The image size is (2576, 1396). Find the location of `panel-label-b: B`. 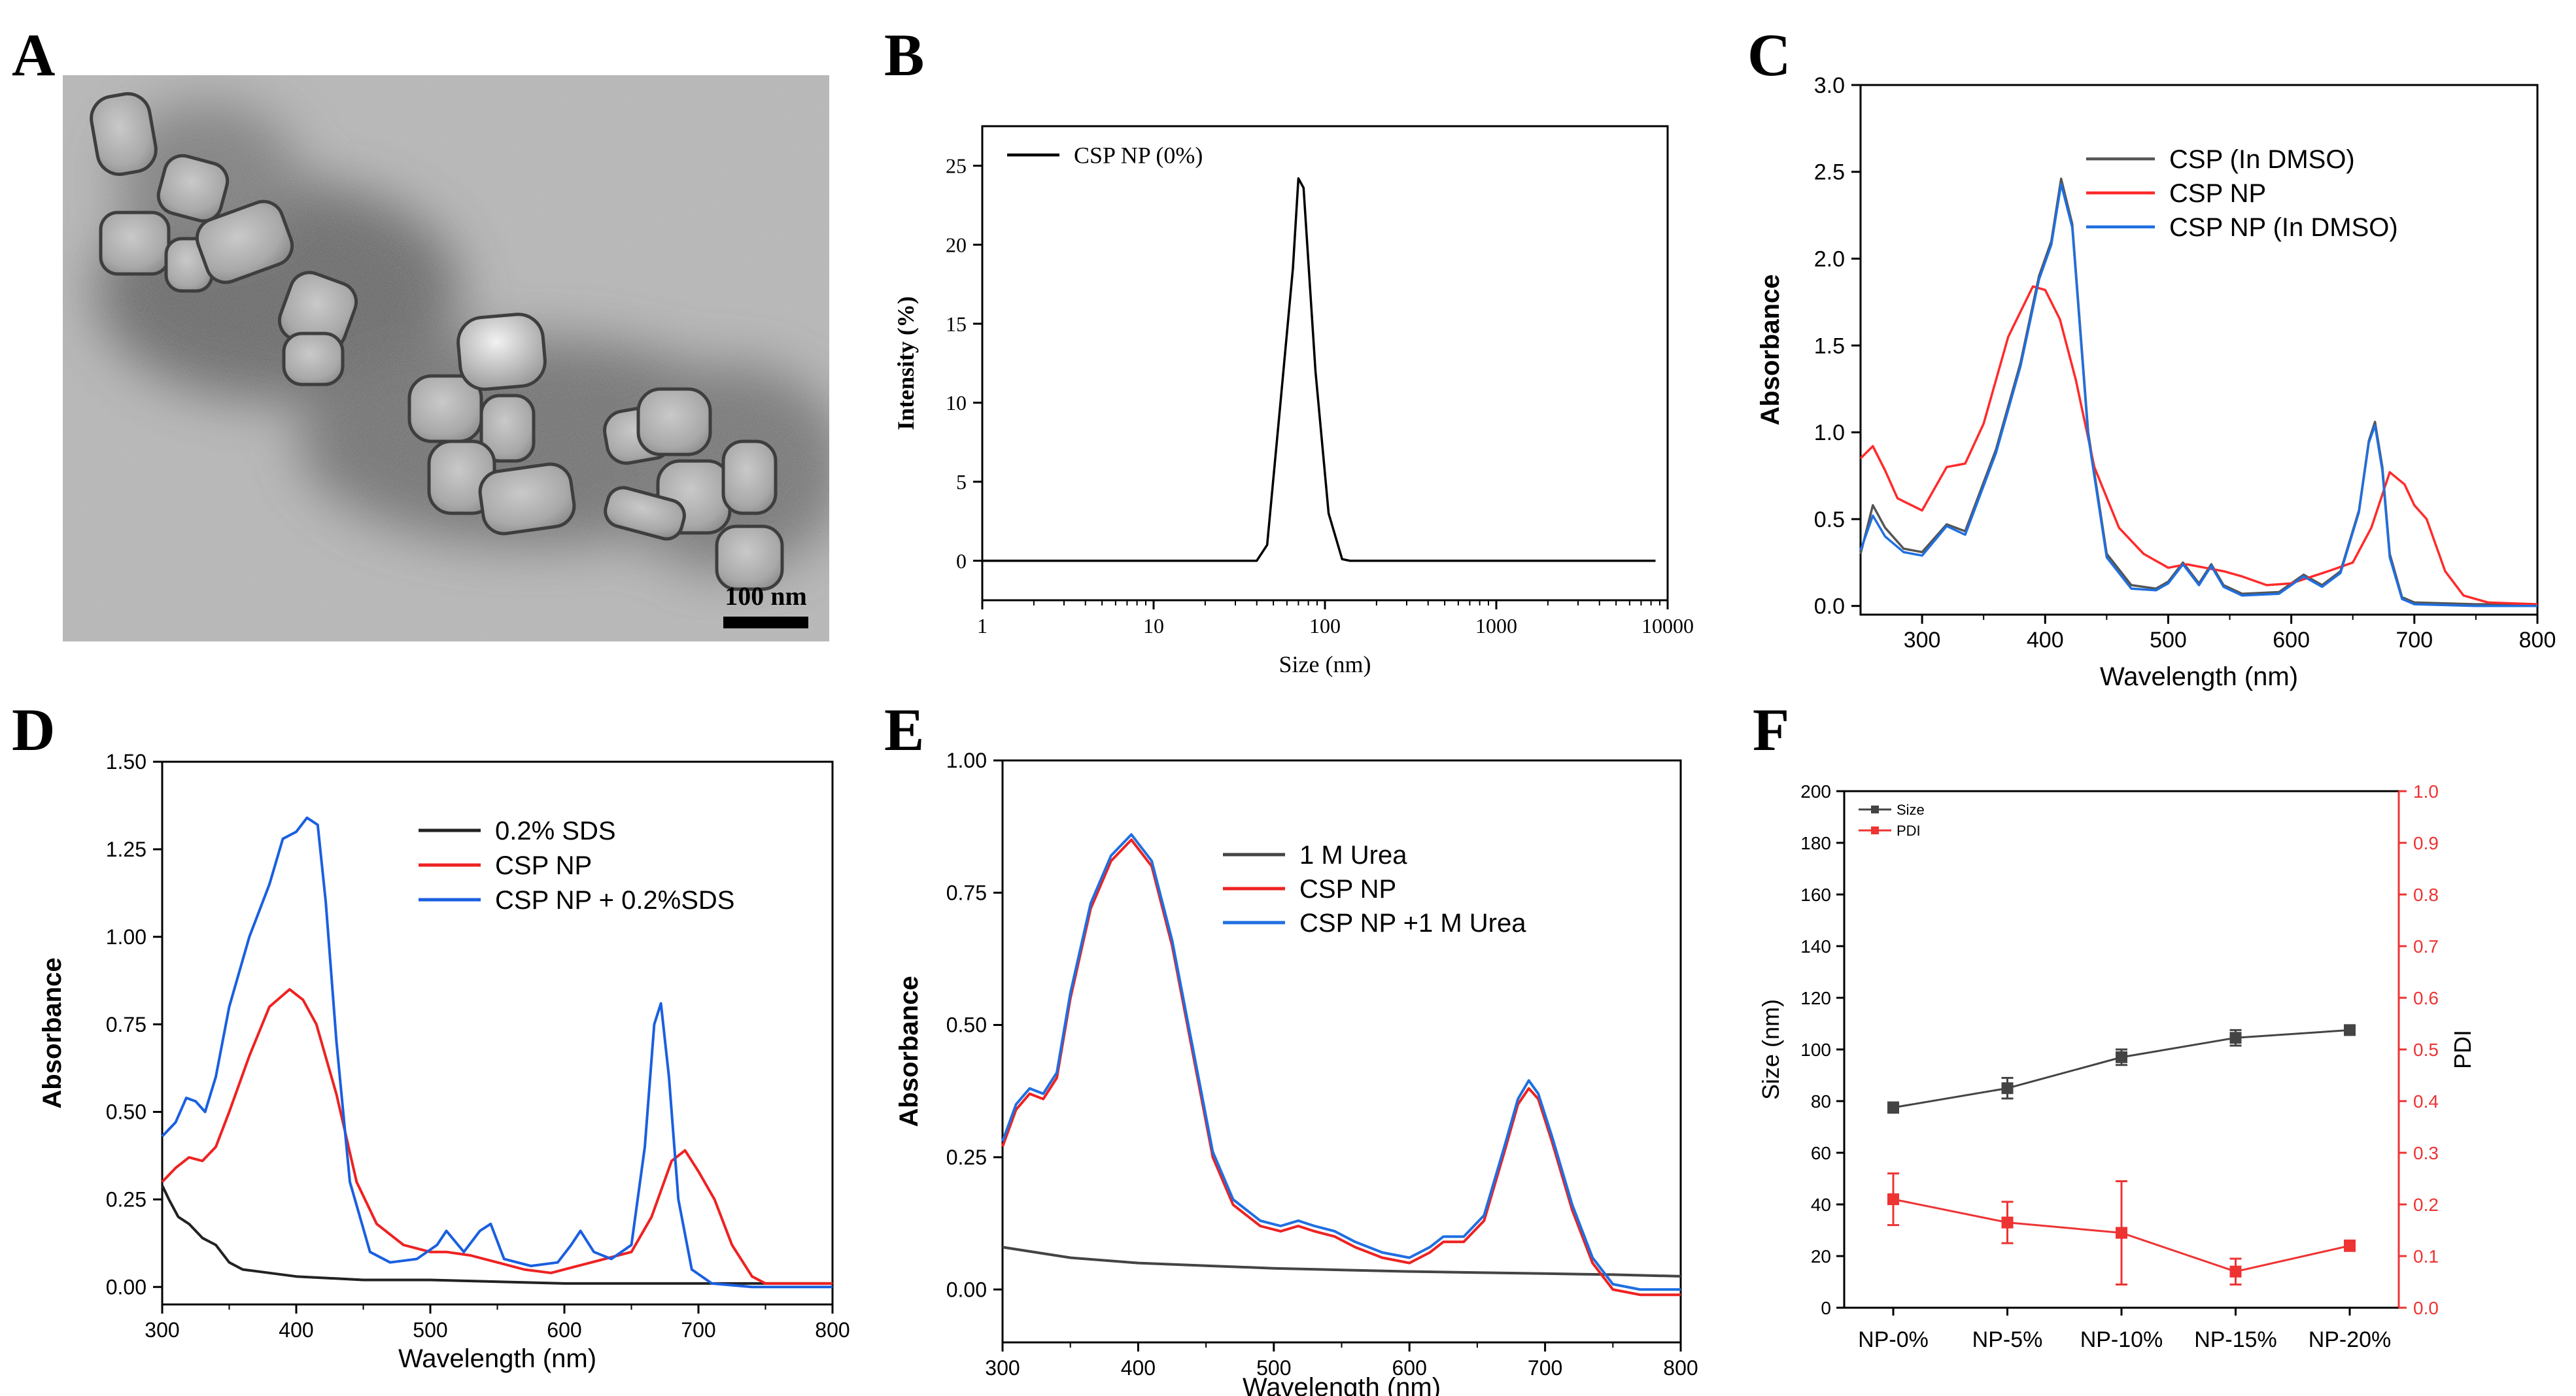

panel-label-b: B is located at coordinates (905, 55).